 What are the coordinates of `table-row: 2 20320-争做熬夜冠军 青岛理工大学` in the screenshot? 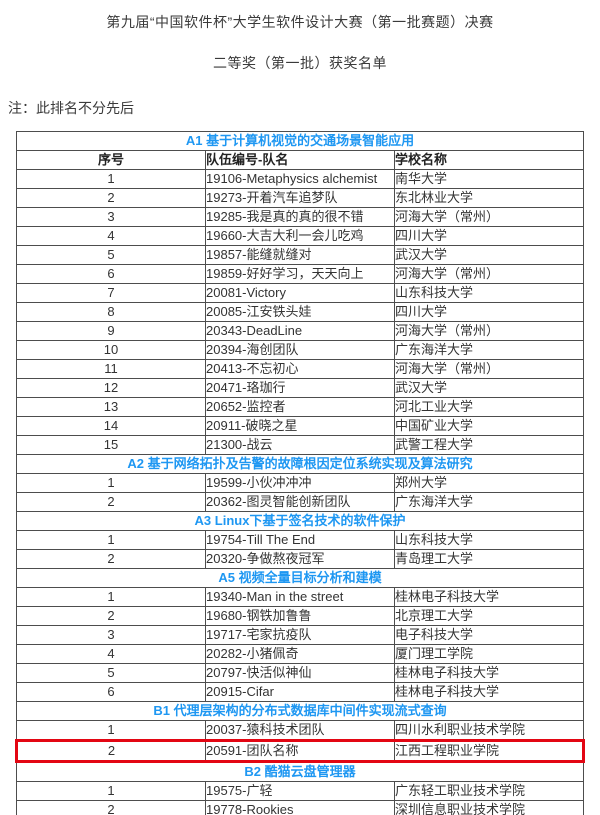 It's located at (300, 559).